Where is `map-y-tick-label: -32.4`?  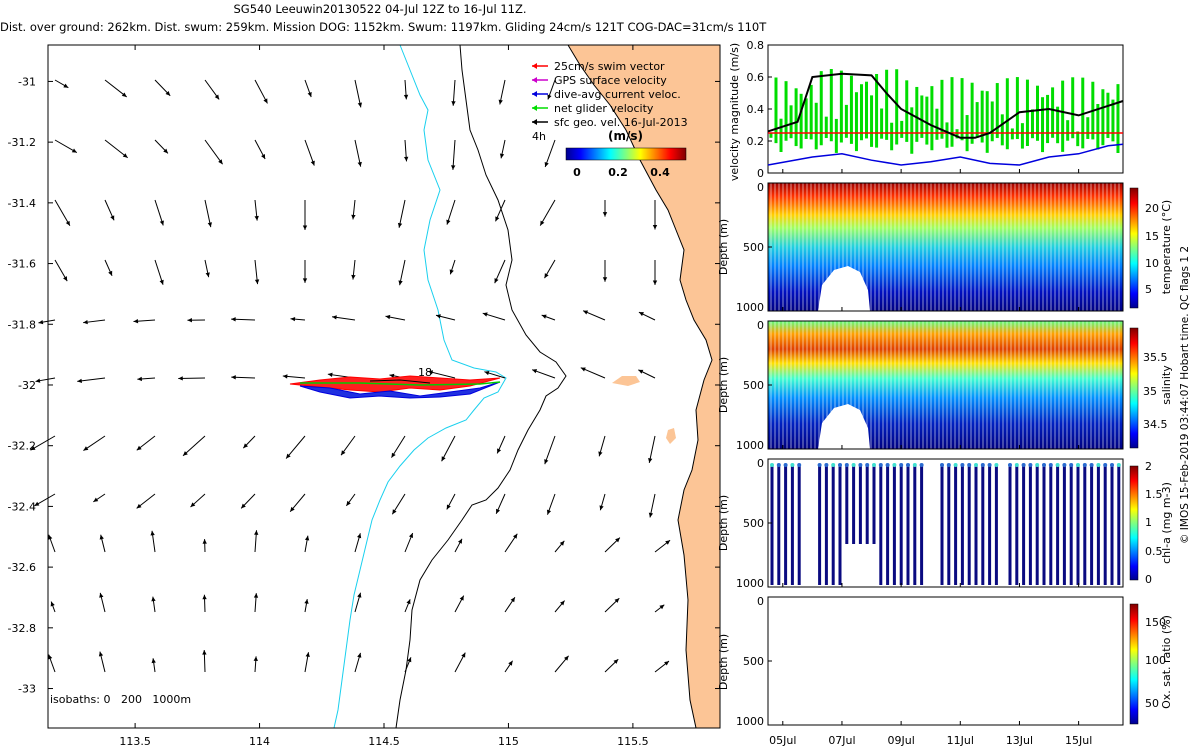
map-y-tick-label: -32.4 is located at coordinates (22, 506).